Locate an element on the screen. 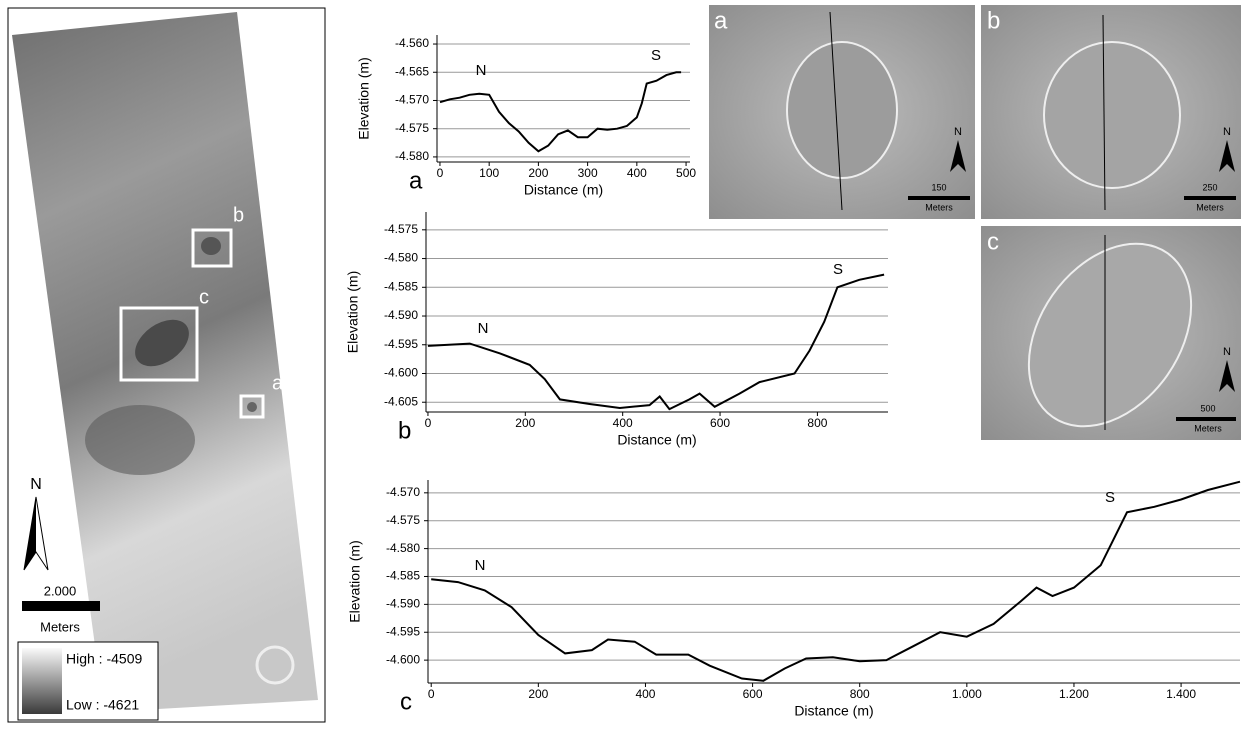  panel-label: a is located at coordinates (416, 180).